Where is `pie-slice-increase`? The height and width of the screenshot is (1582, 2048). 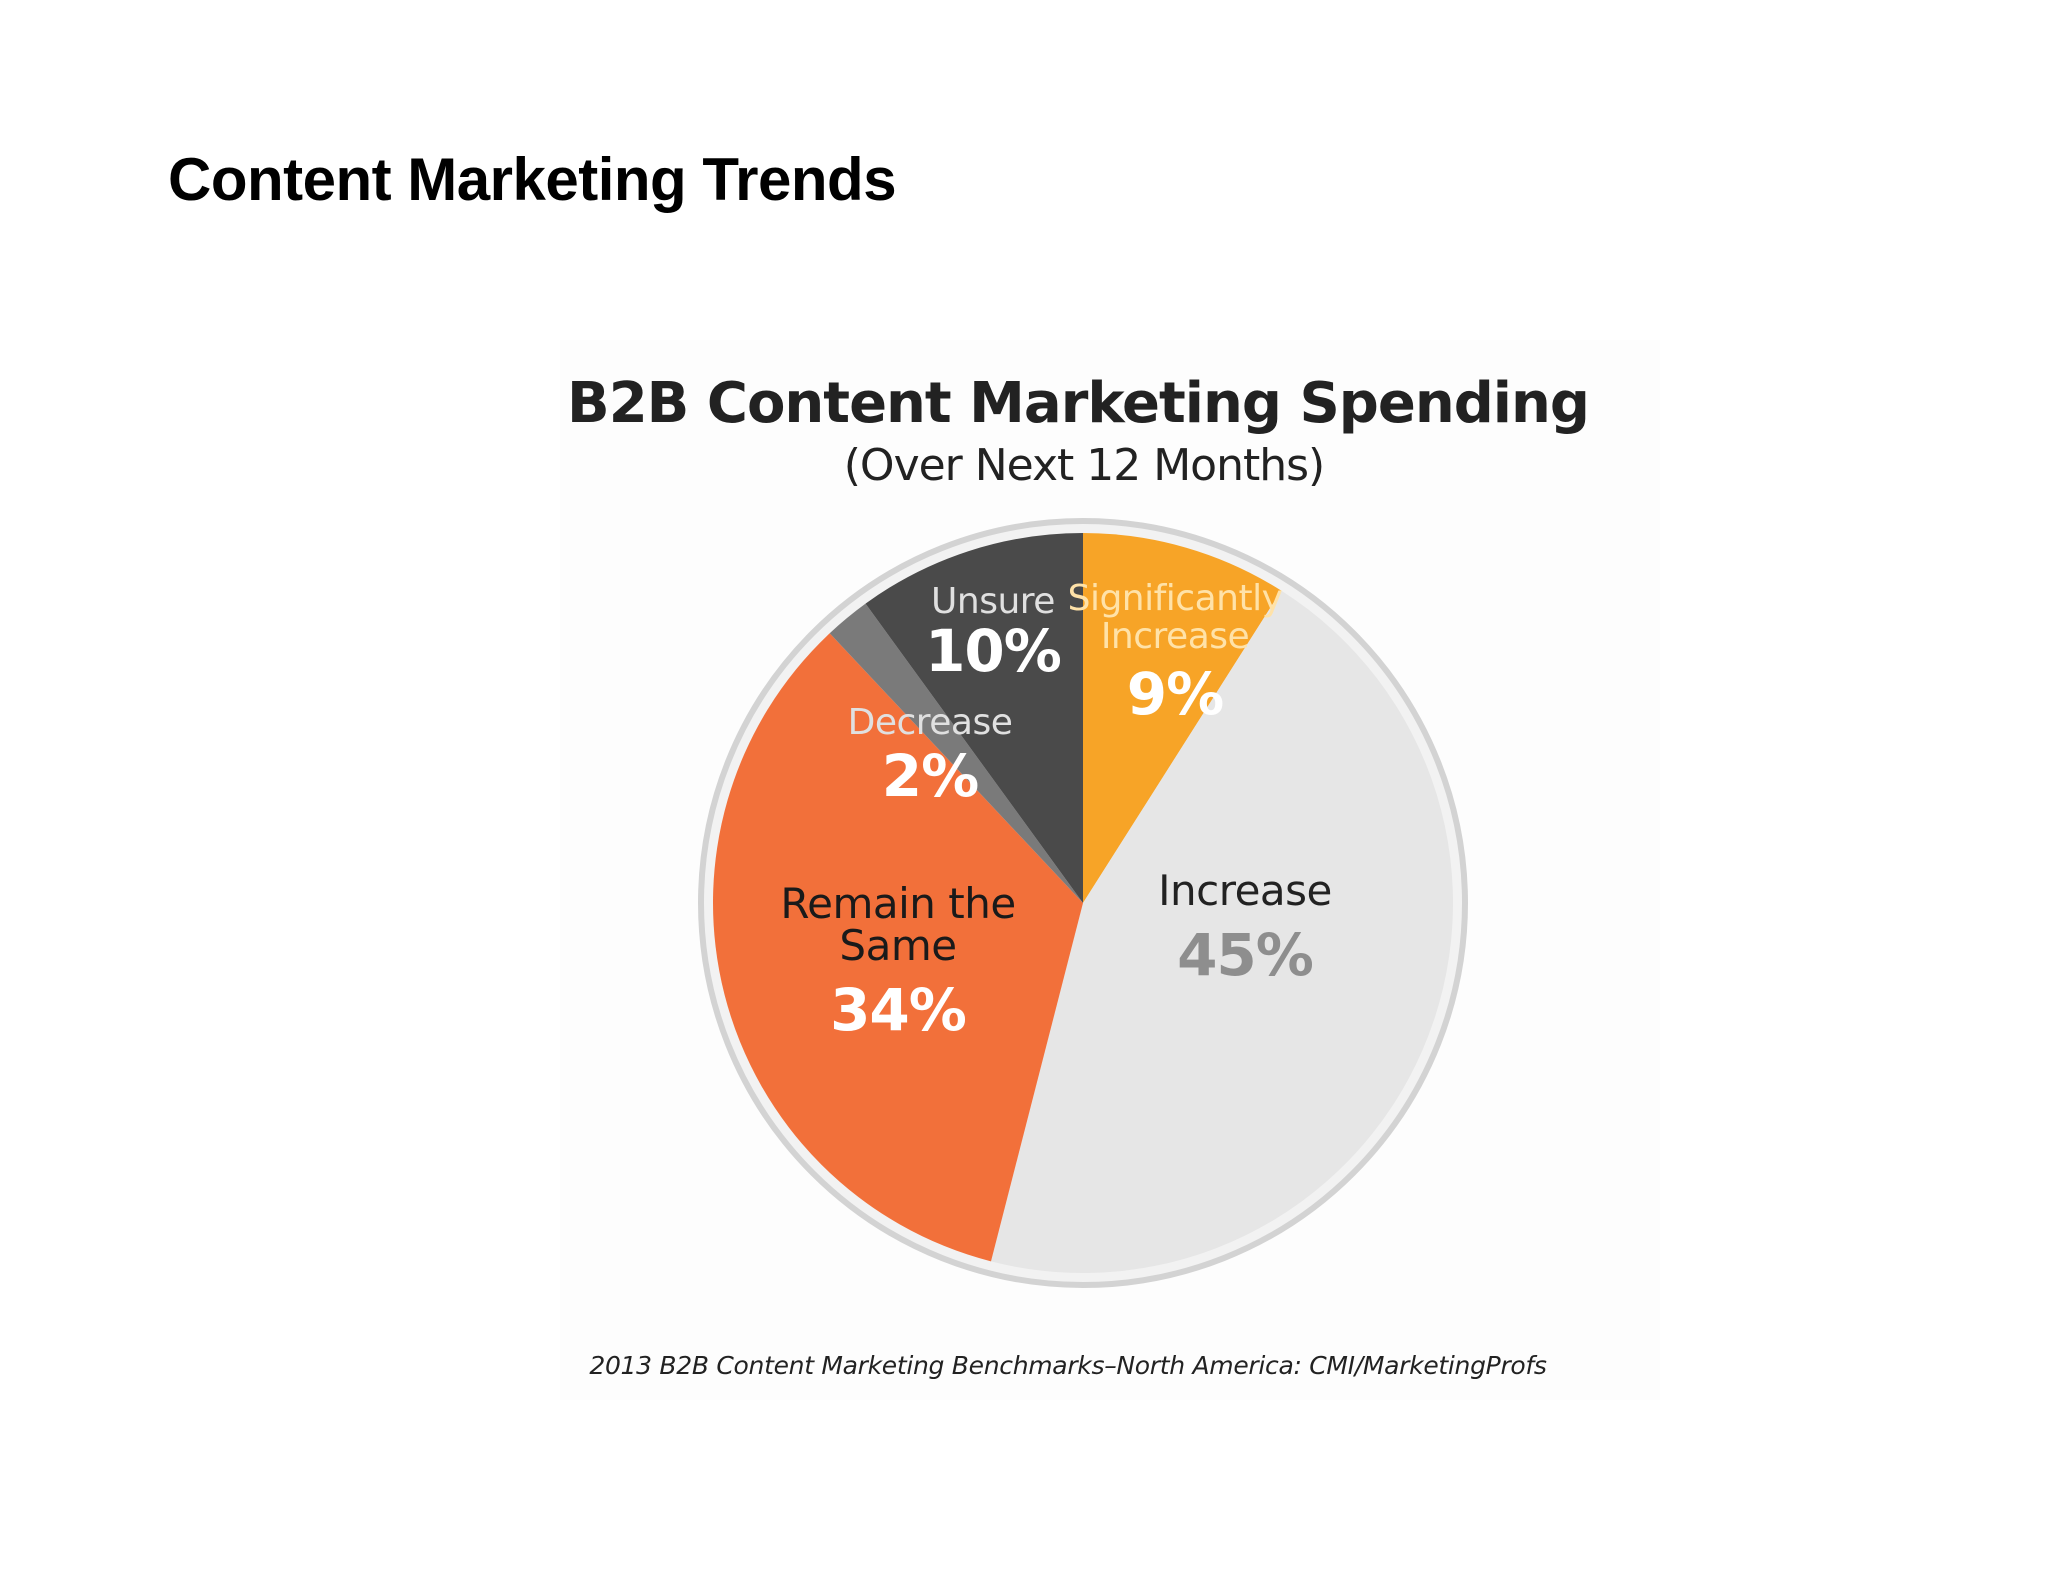
pie-slice-increase is located at coordinates (1221, 931).